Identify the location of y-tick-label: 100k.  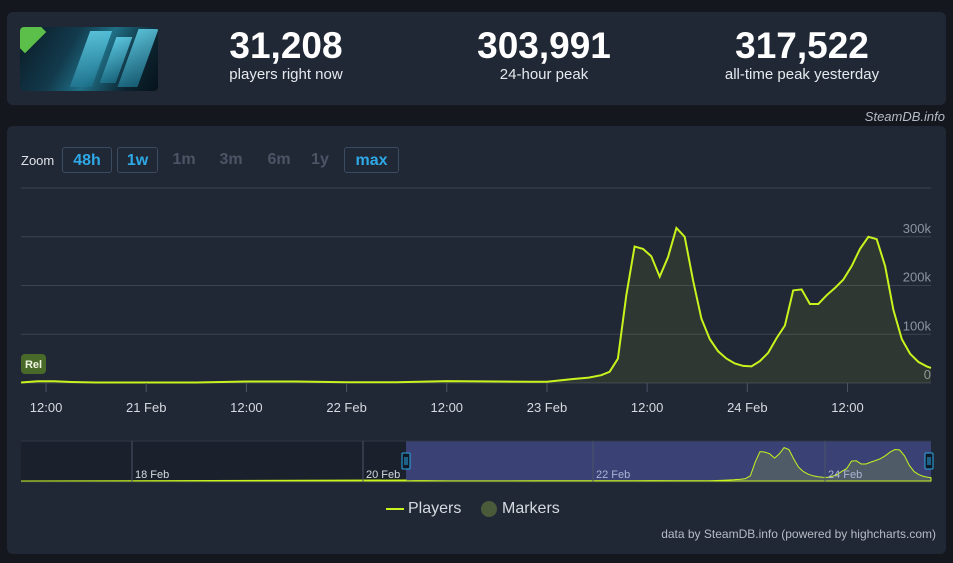
(917, 325).